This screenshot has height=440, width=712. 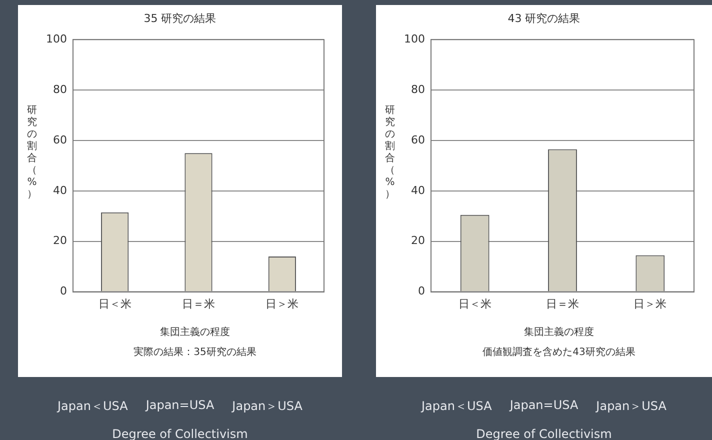 I want to click on text: 実際の結果：35研究の結果, so click(x=195, y=352).